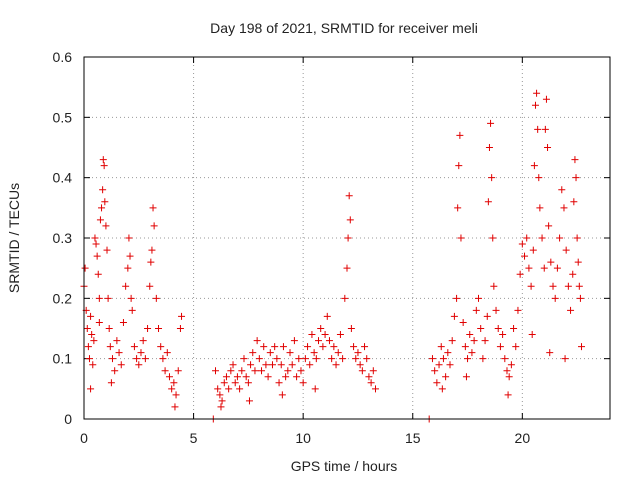 Image resolution: width=640 pixels, height=480 pixels. Describe the element at coordinates (63, 178) in the screenshot. I see `y-tick-label: 0.4` at that location.